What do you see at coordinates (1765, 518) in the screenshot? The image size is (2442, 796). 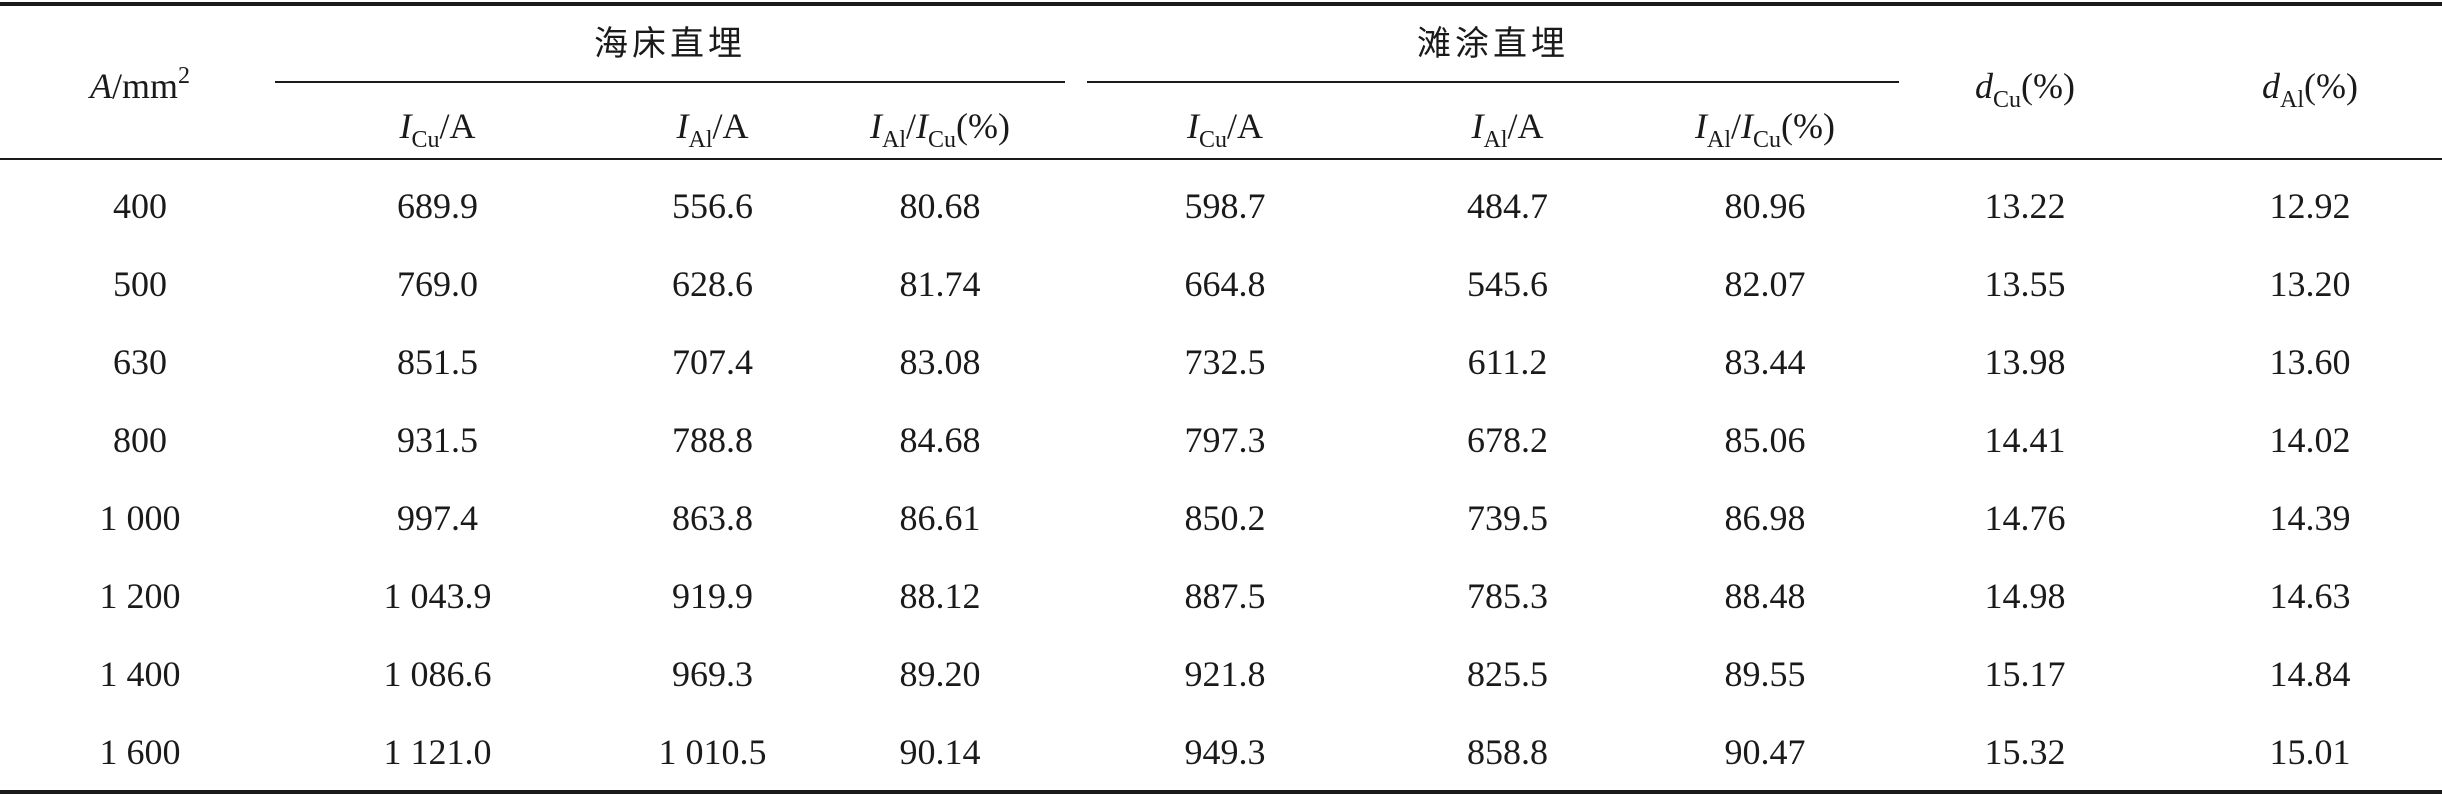 I see `cell-beach-ratio: 86.98` at bounding box center [1765, 518].